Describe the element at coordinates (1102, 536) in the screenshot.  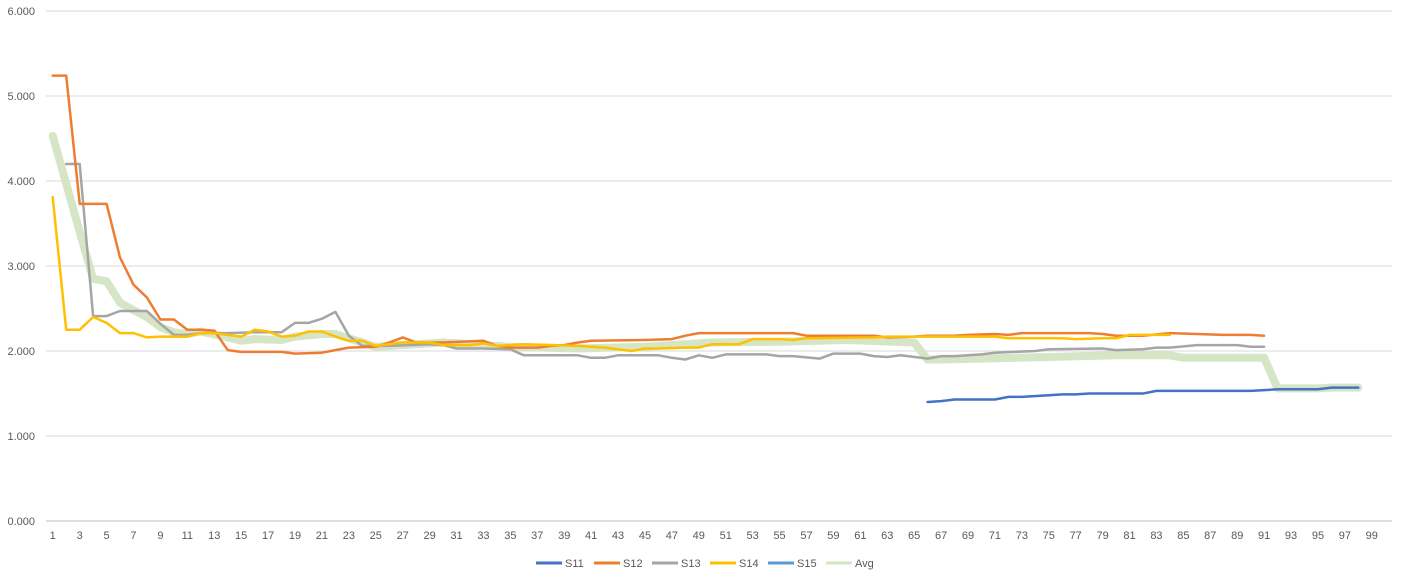
I see `x-tick-label: 79` at that location.